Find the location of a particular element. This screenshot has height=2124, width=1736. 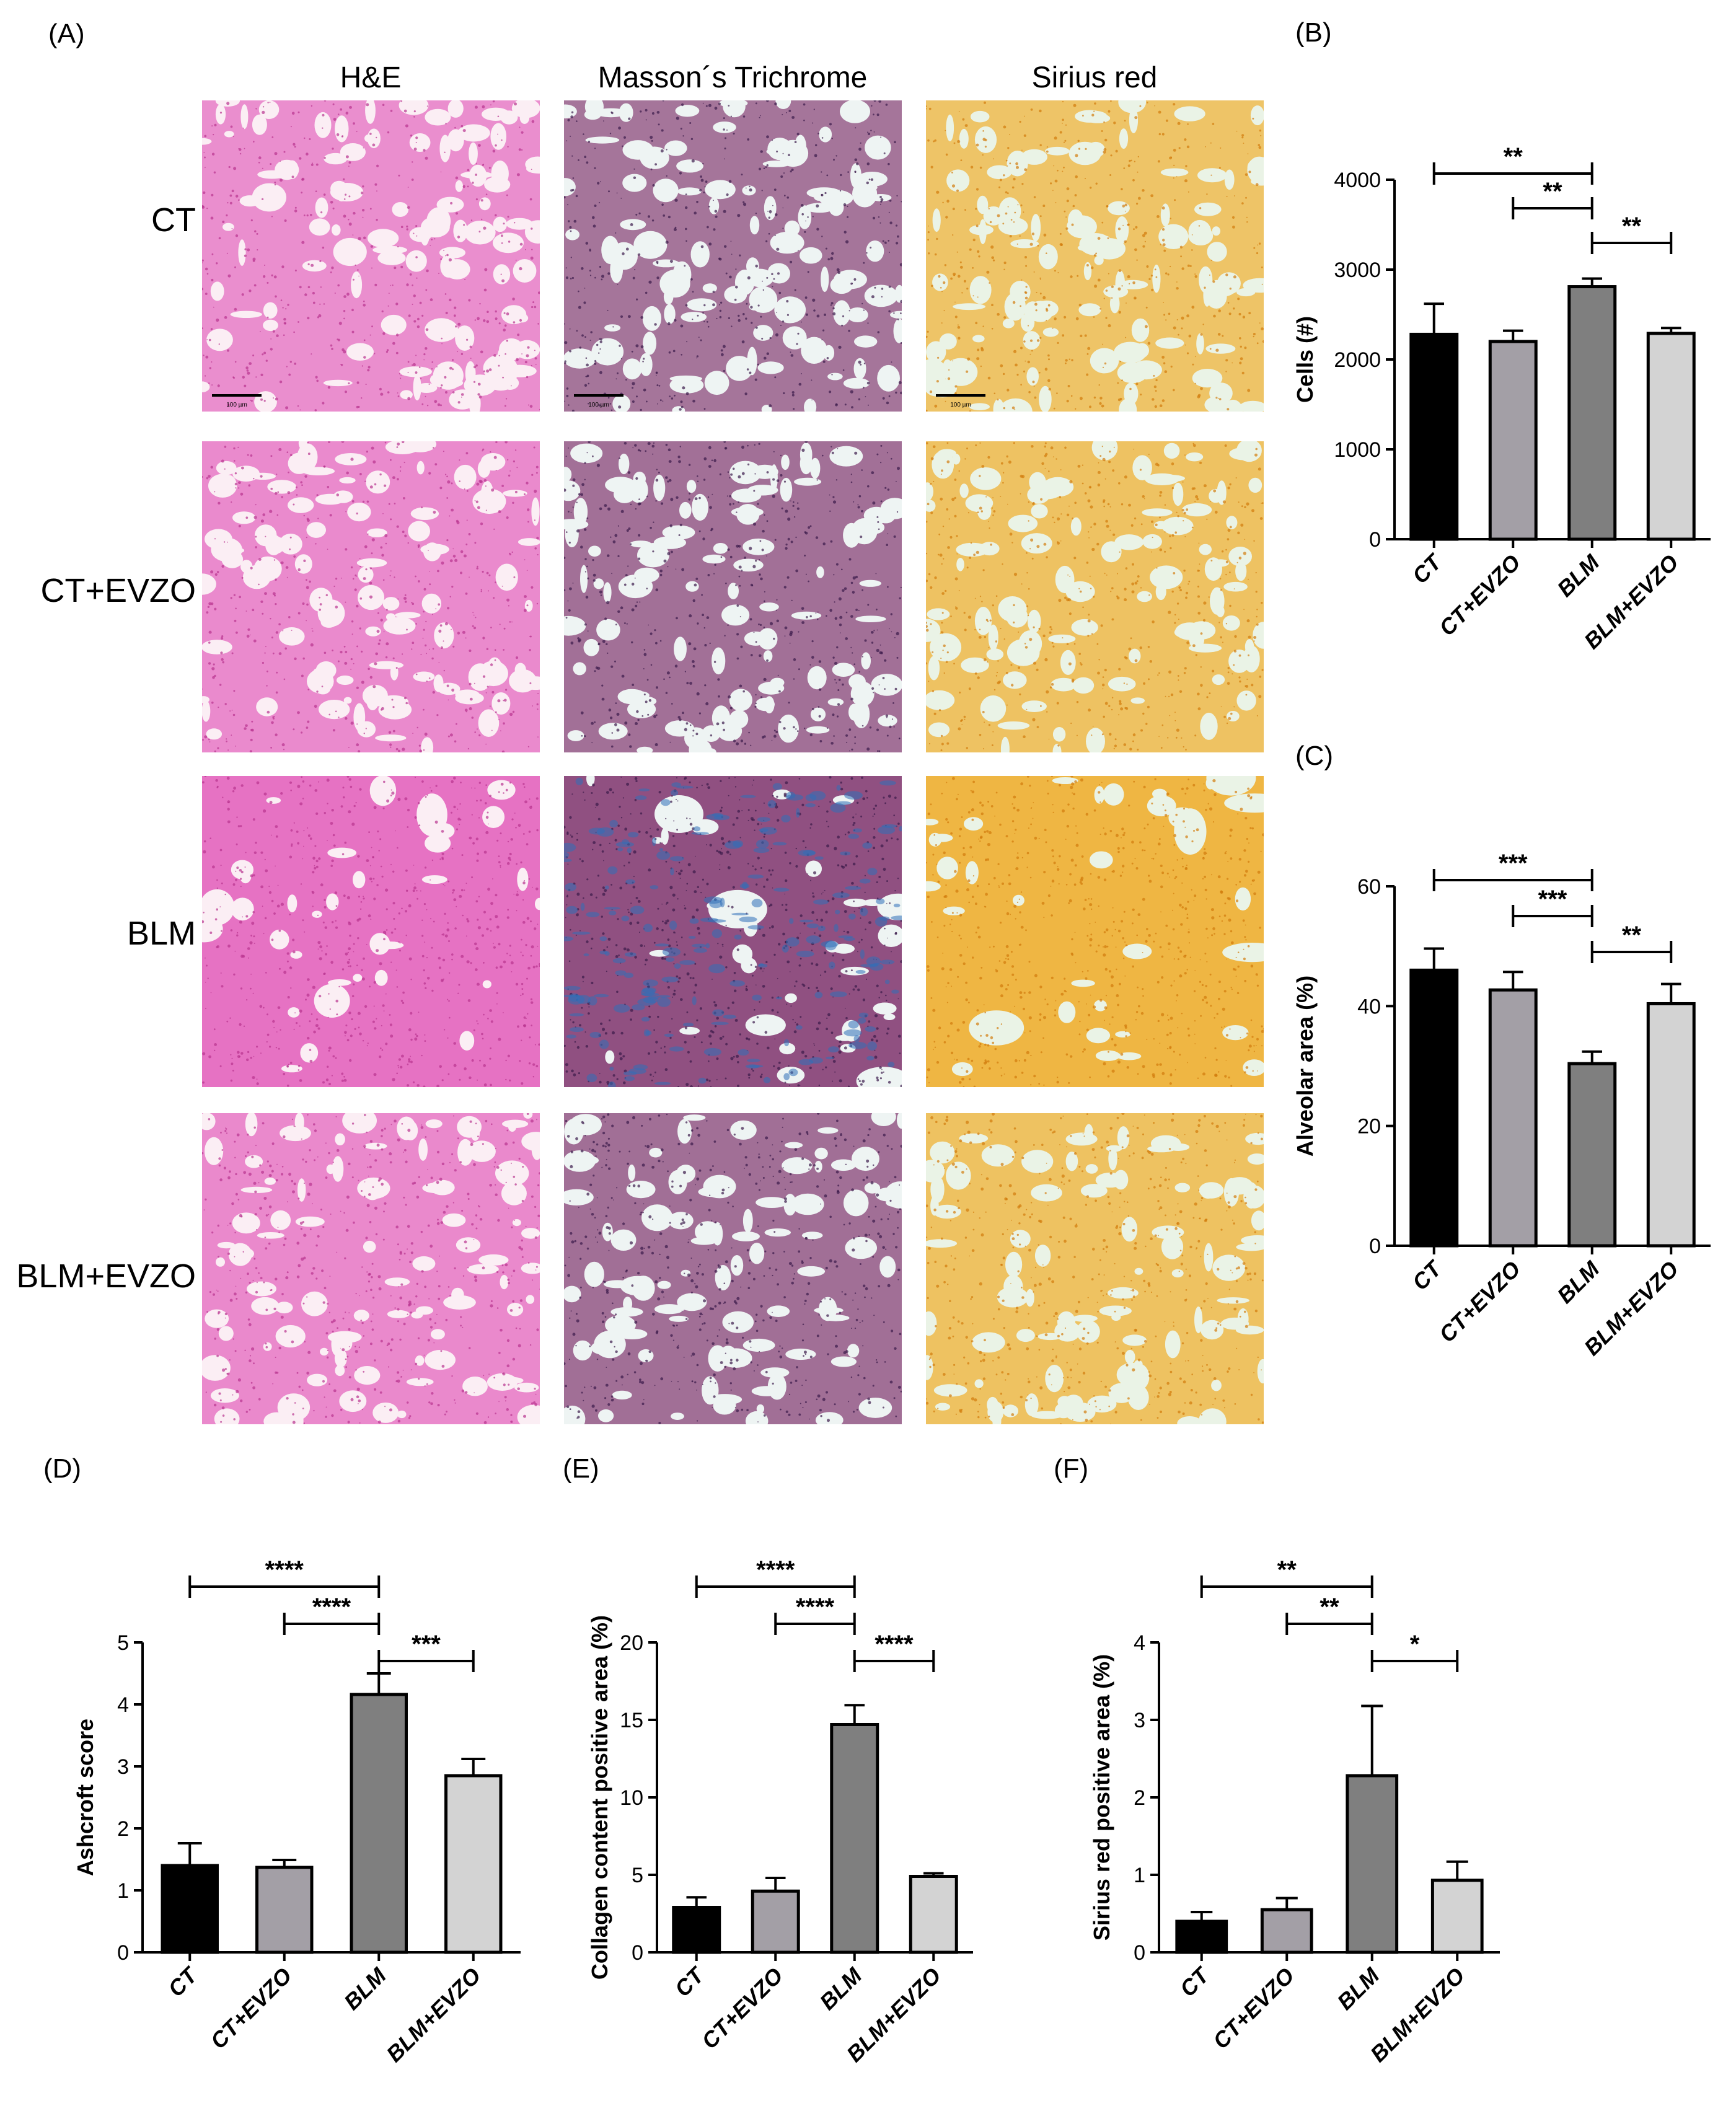

y-tick-label: 15 is located at coordinates (631, 1720).